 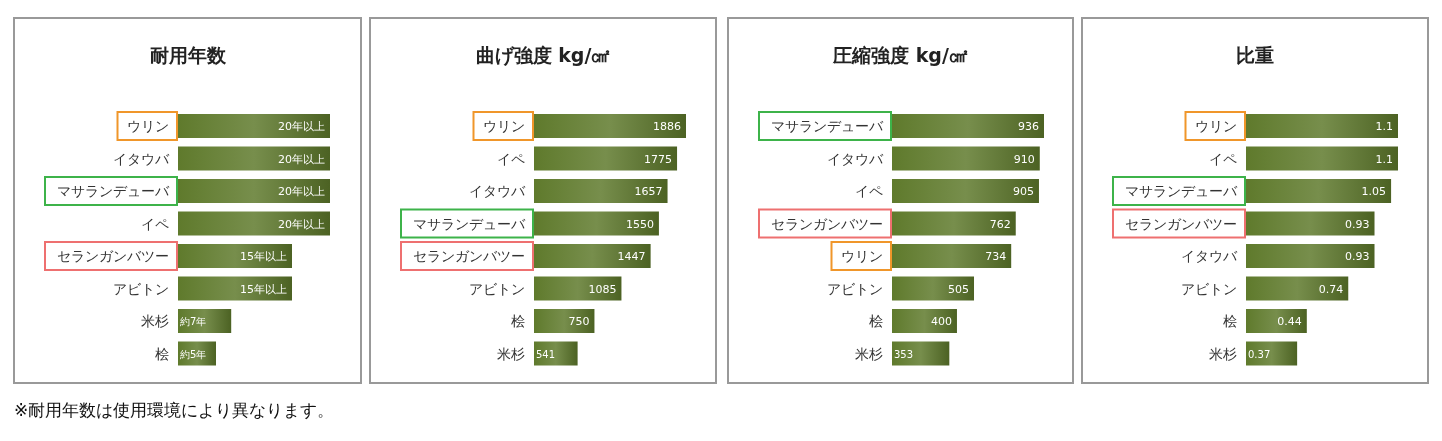 I want to click on chart-title: 曲げ強度 kg/㎠, so click(x=543, y=55).